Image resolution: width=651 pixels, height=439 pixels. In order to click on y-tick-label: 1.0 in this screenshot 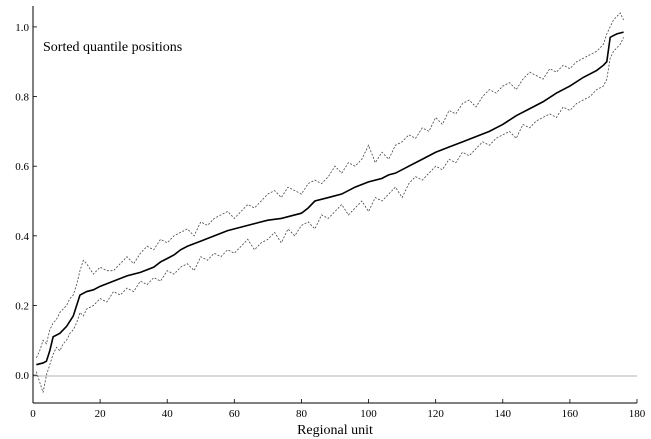, I will do `click(22, 28)`.